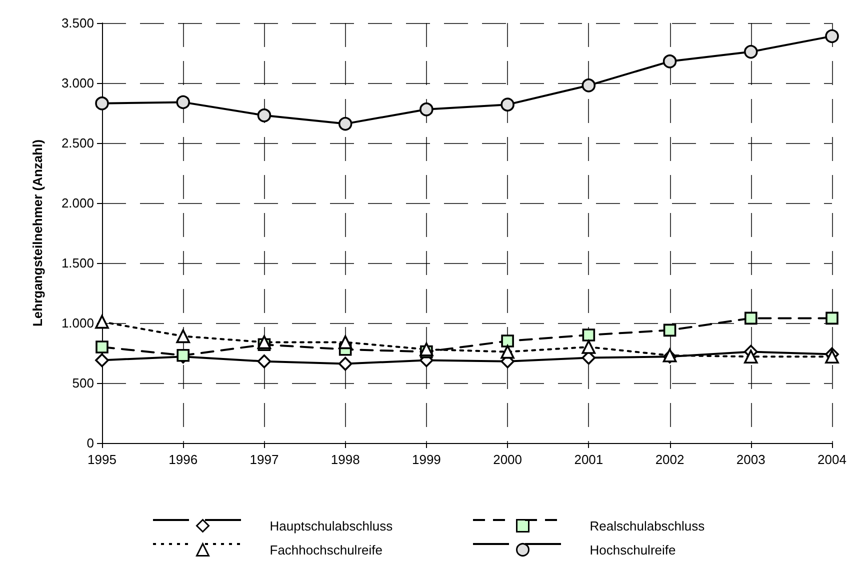 The image size is (856, 579). I want to click on y-tick-label: 3.000, so click(77, 83).